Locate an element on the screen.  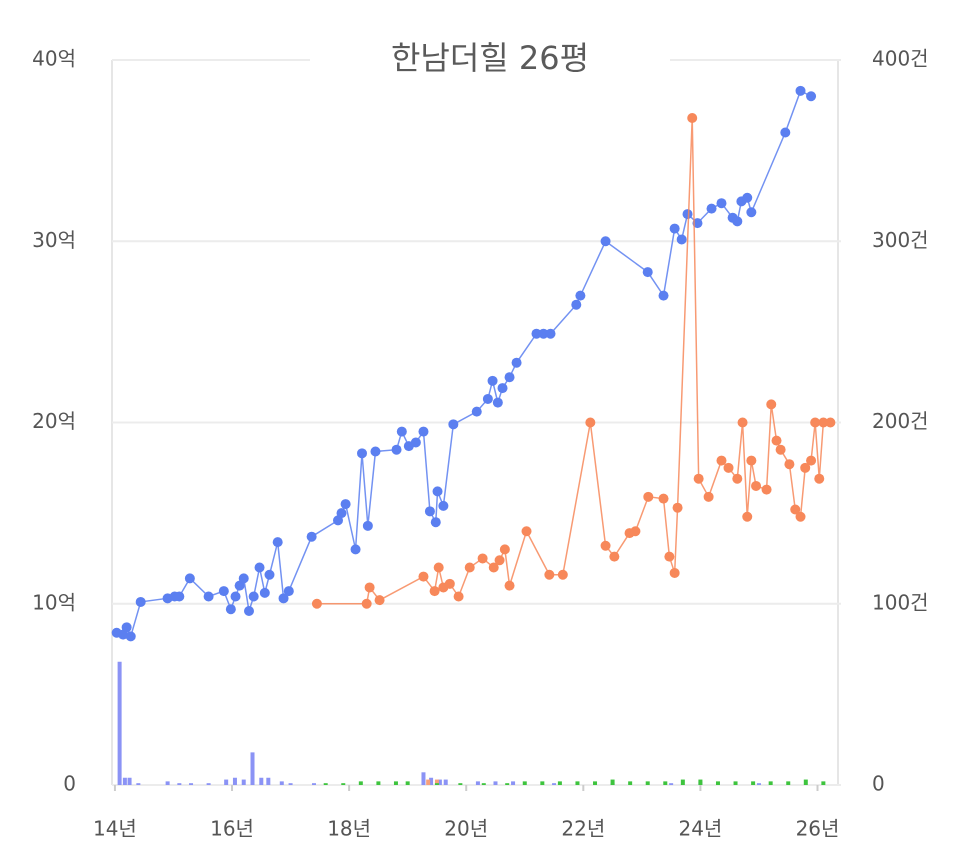
y-tick-label: 0 is located at coordinates (69, 784).